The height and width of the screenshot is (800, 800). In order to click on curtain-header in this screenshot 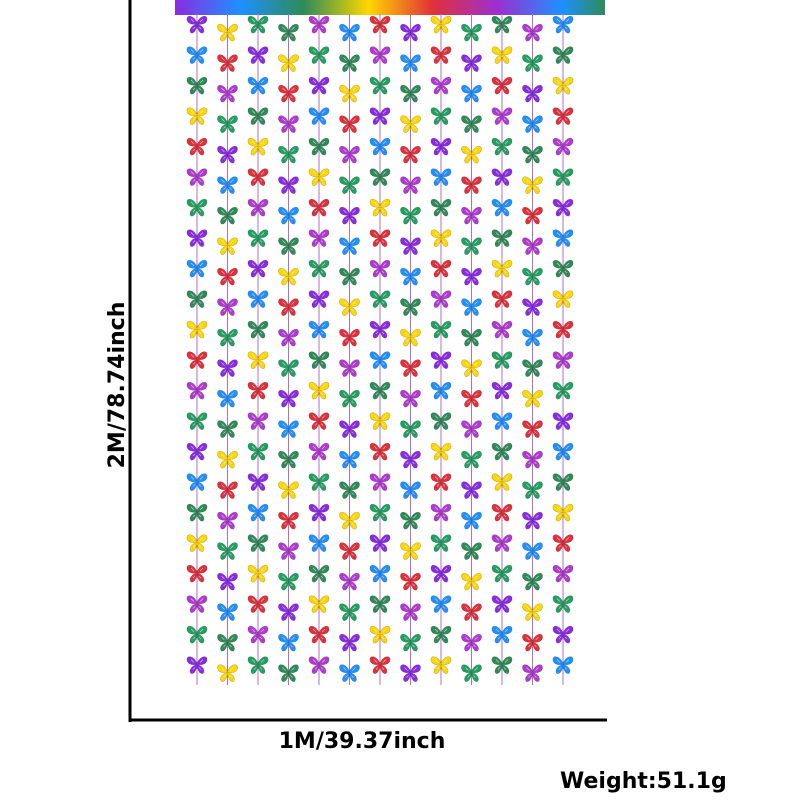, I will do `click(390, 7)`.